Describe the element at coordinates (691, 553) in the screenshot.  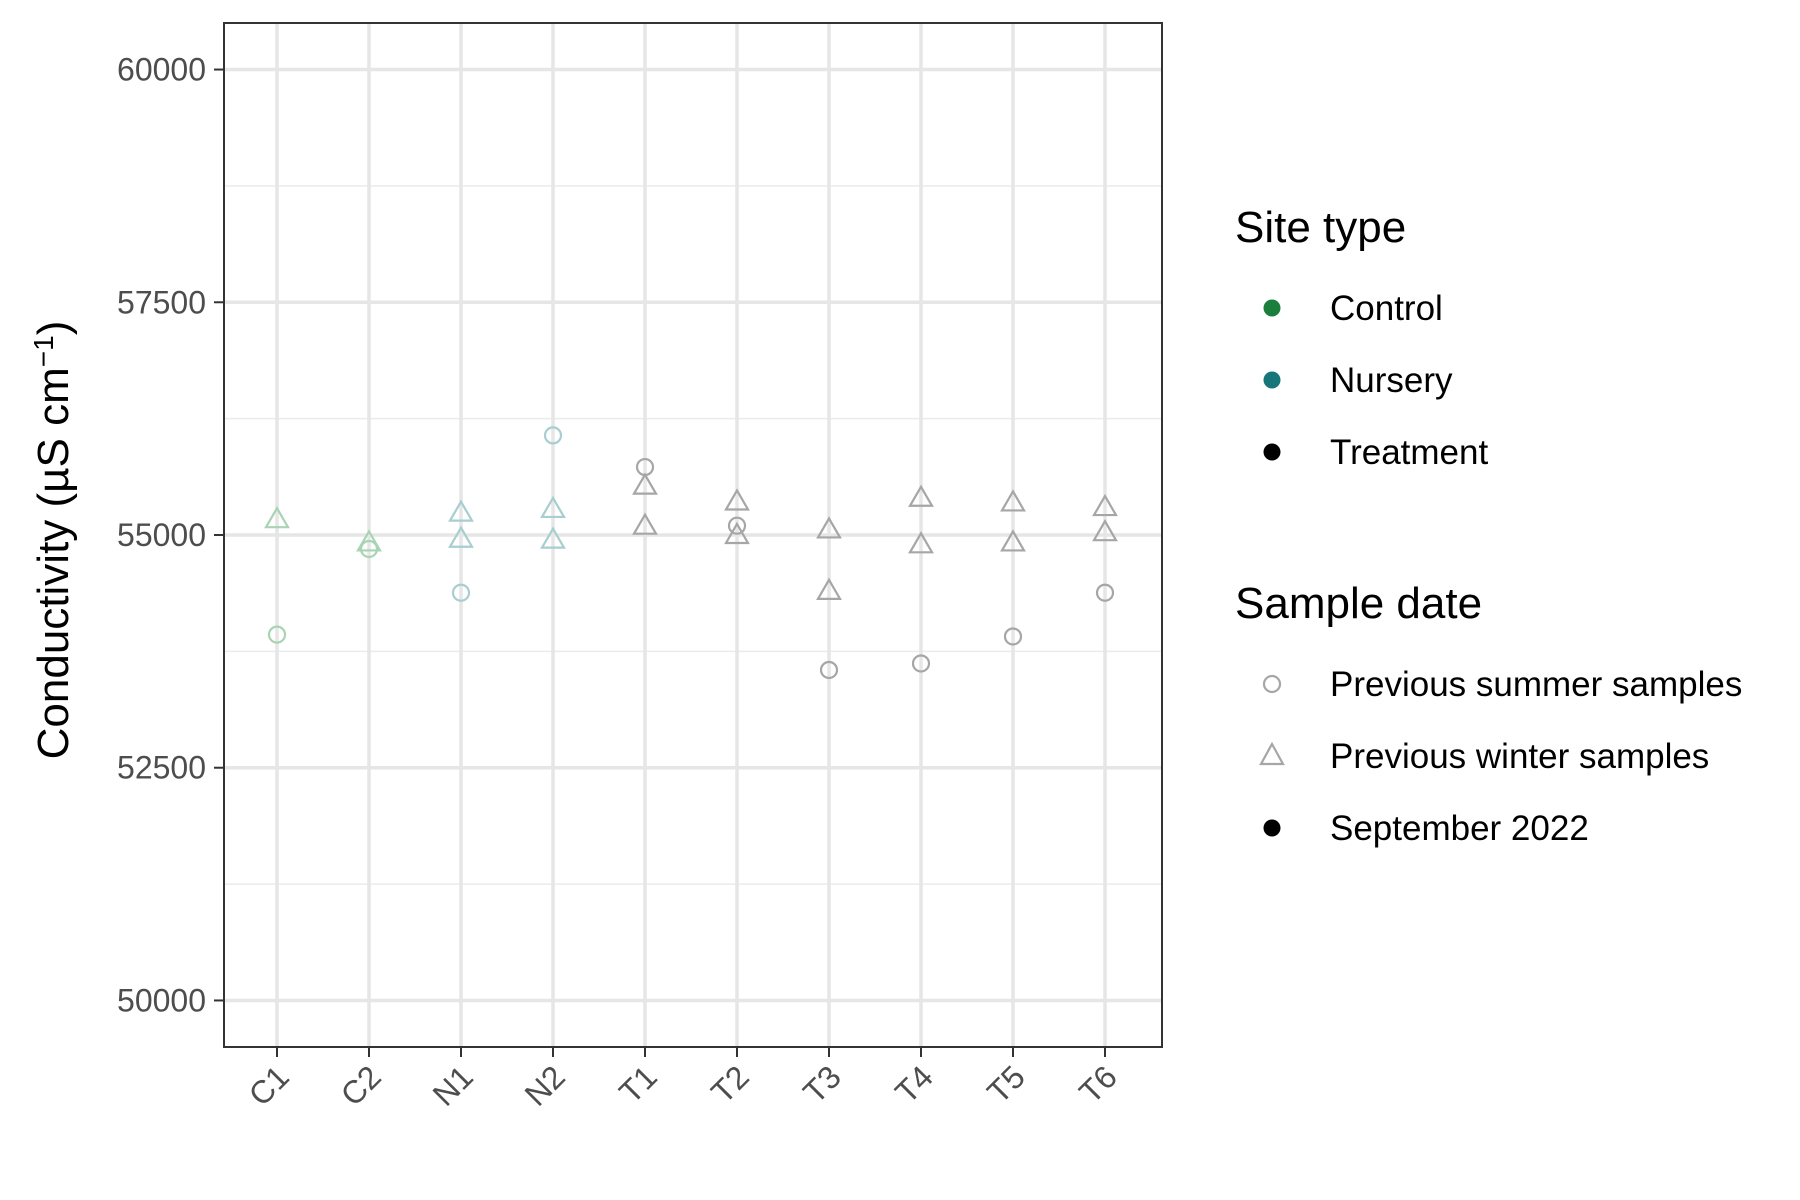
I see `data-points` at that location.